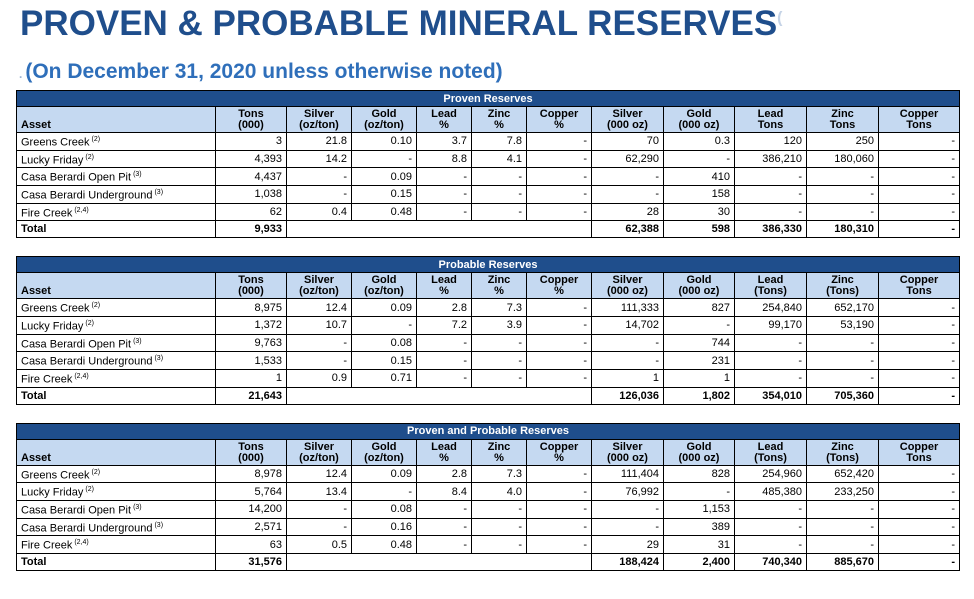  I want to click on asset-cell: Casa Berardi Open Pit (3), so click(116, 176).